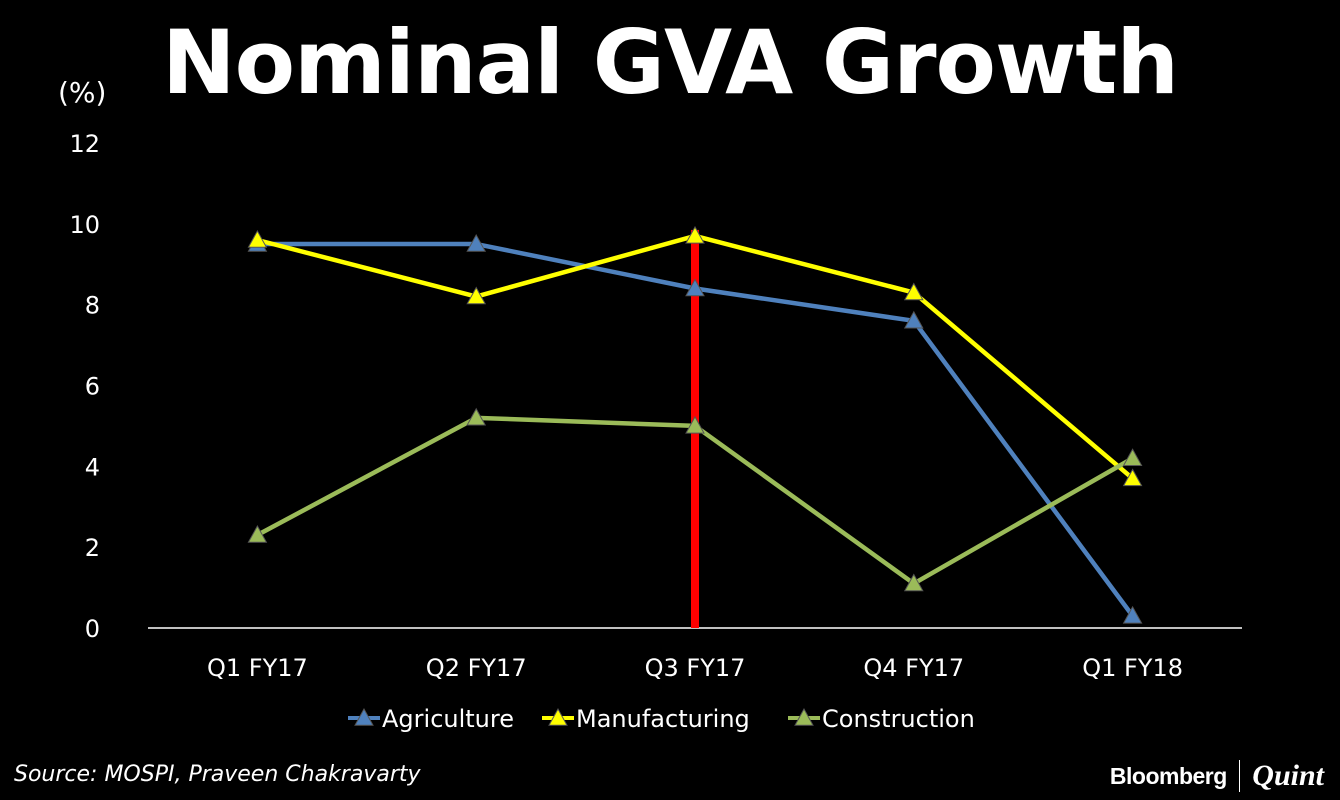  I want to click on y-tick-label: 4, so click(92, 467).